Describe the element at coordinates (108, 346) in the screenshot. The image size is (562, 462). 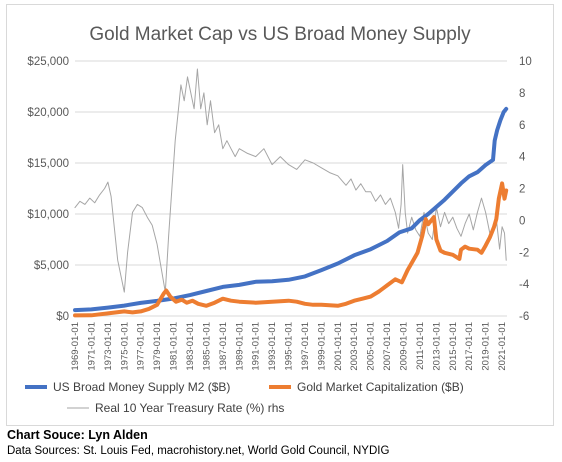
I see `x-tick-label: 1973-01-01` at that location.